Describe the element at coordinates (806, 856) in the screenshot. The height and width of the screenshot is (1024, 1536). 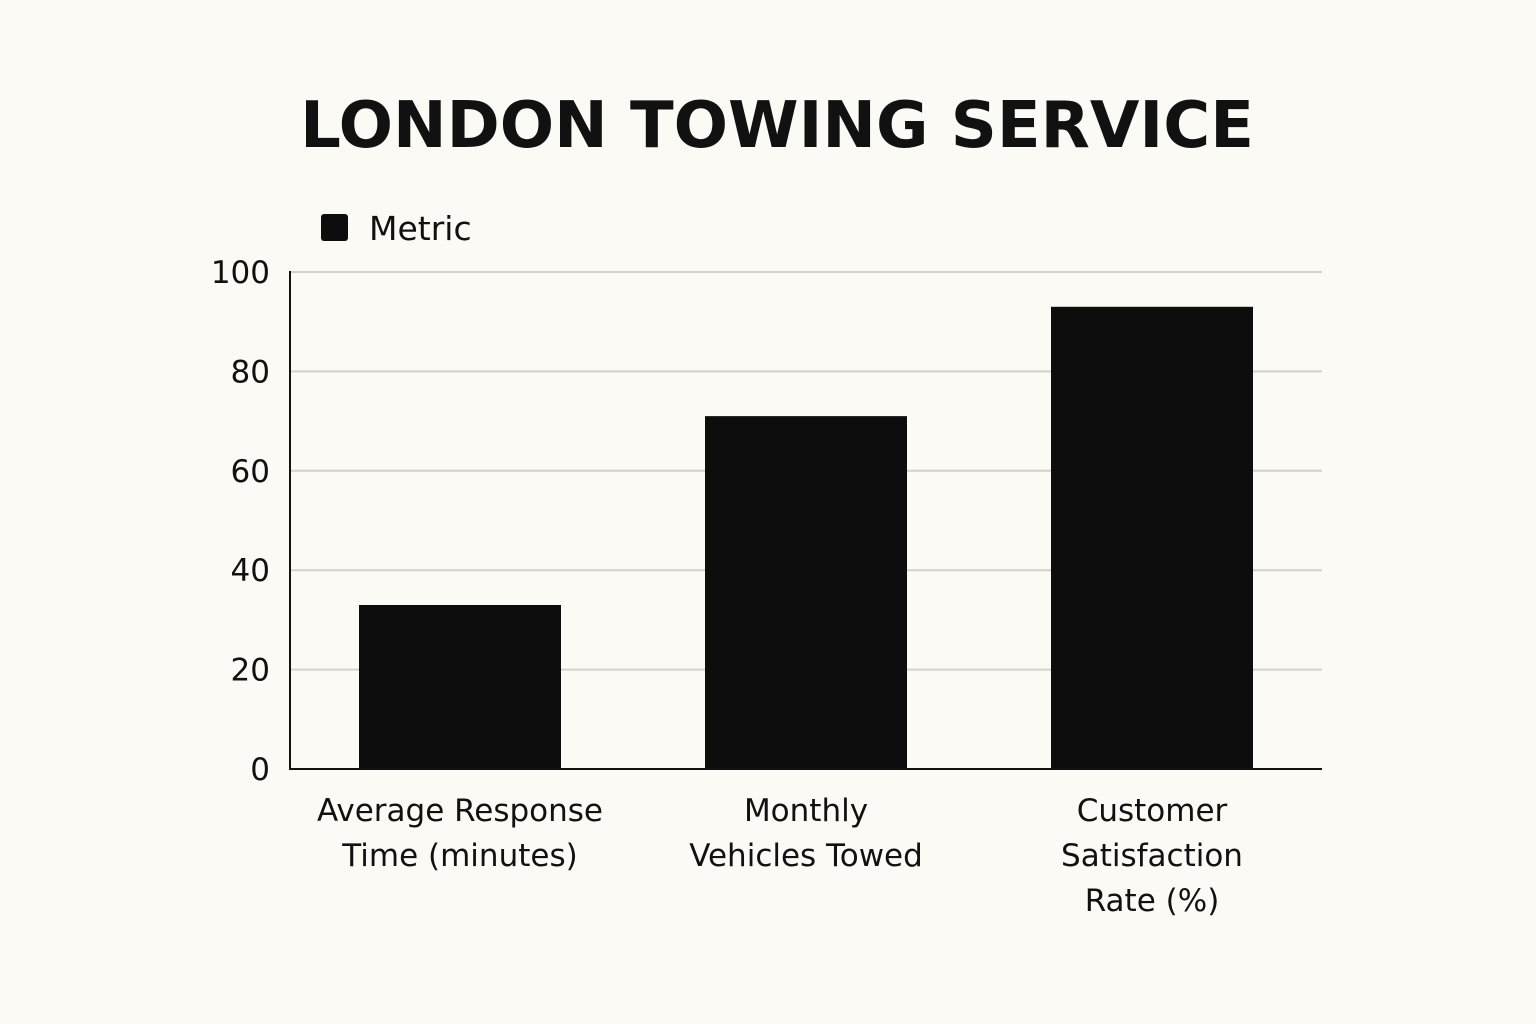
I see `x-category-label-line: Vehicles Towed` at that location.